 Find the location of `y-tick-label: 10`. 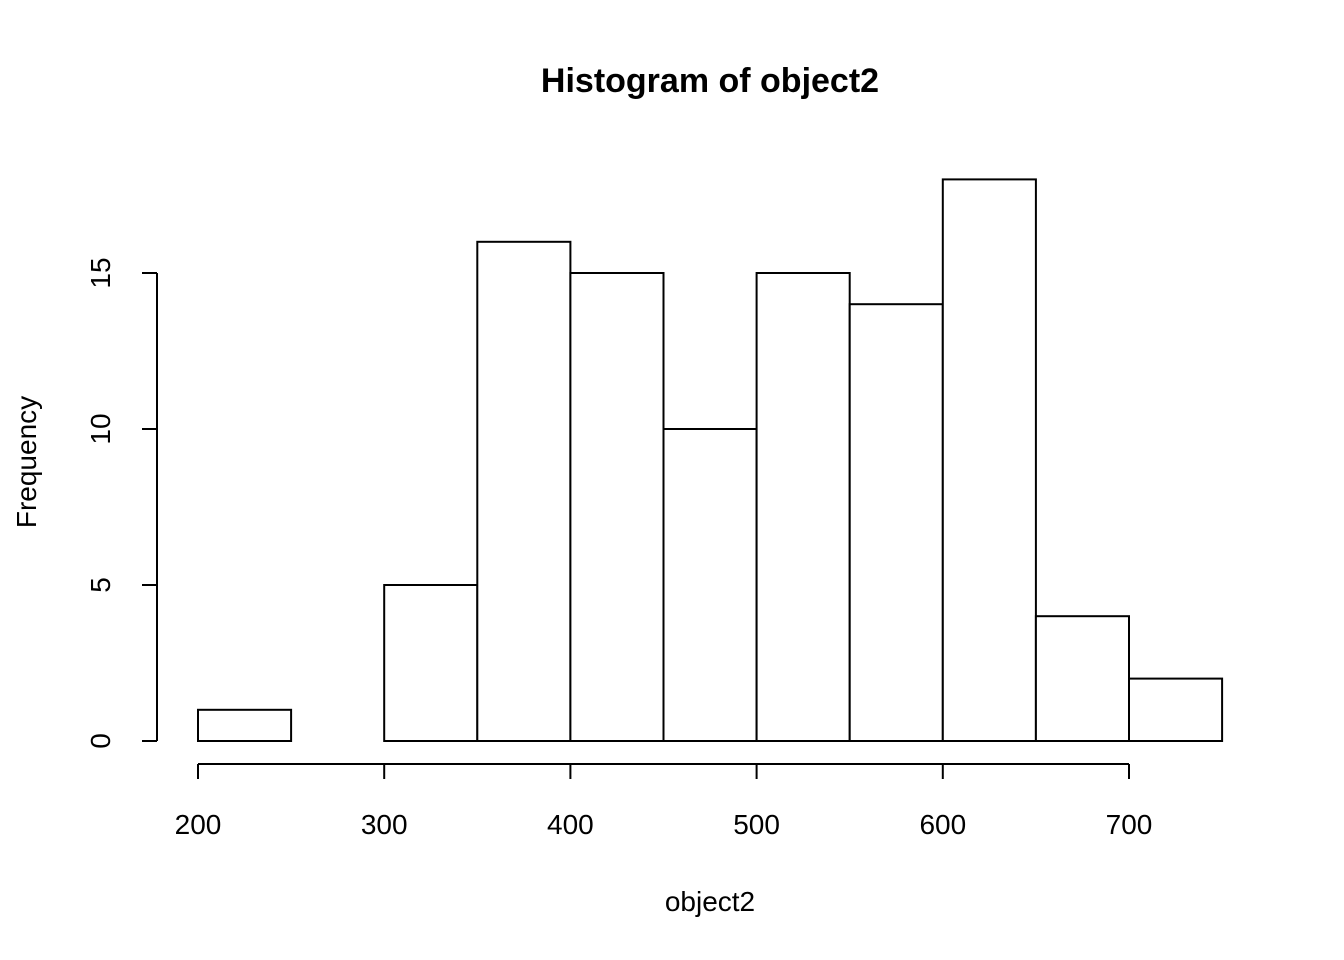

y-tick-label: 10 is located at coordinates (100, 428).